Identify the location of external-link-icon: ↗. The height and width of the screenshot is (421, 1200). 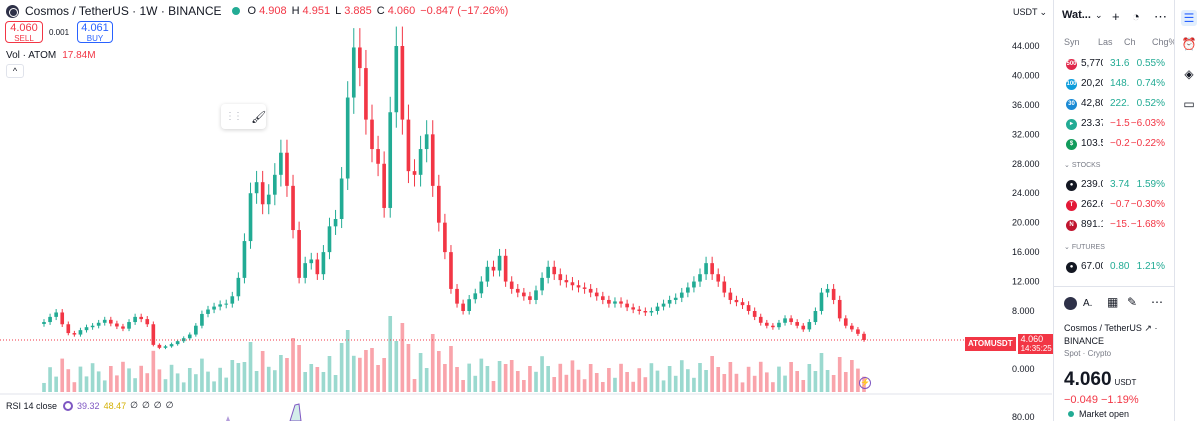
(1148, 328).